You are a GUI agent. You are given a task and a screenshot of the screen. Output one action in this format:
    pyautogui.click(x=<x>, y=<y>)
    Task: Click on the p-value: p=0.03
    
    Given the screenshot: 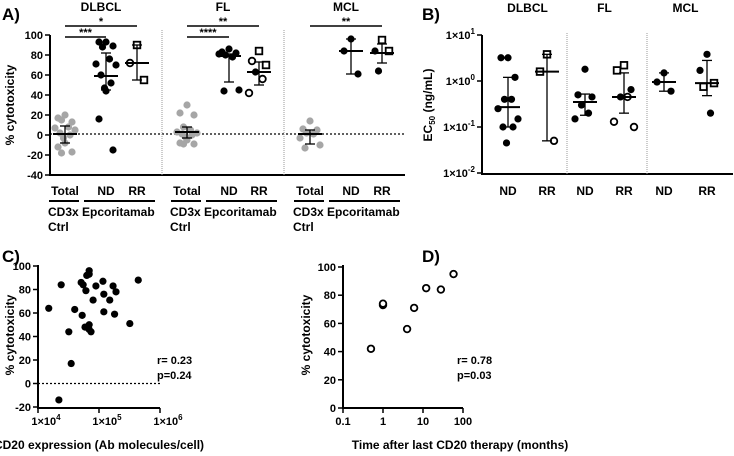 What is the action you would take?
    pyautogui.click(x=474, y=376)
    